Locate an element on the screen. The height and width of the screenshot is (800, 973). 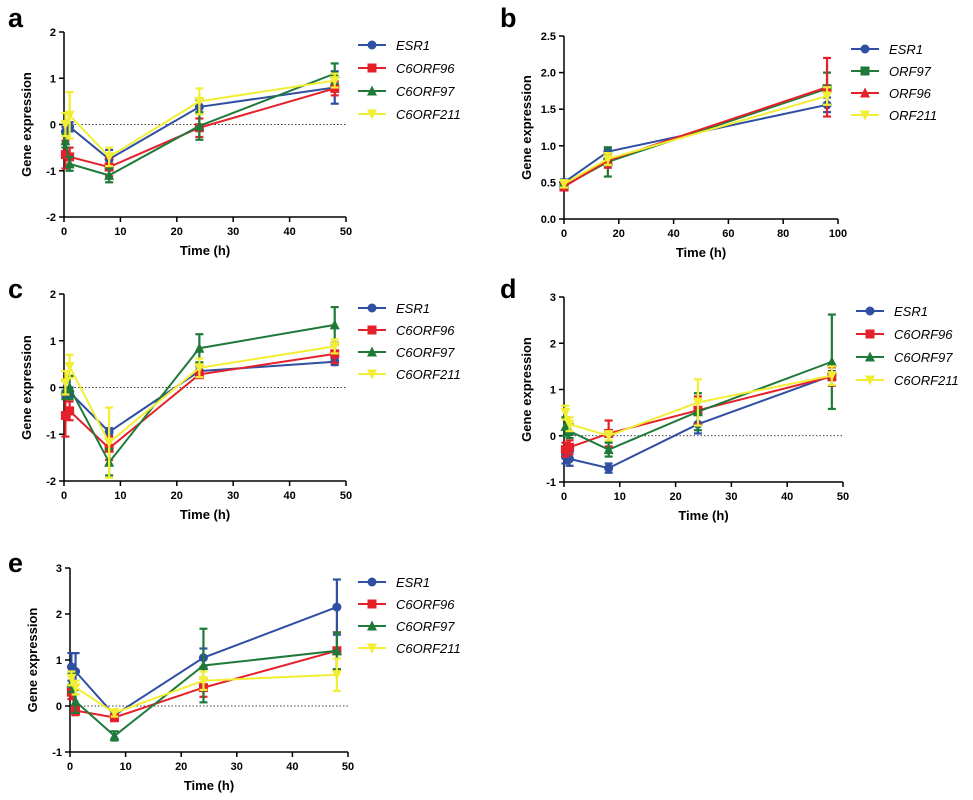
y-tick-label: 1.0 is located at coordinates (548, 147).